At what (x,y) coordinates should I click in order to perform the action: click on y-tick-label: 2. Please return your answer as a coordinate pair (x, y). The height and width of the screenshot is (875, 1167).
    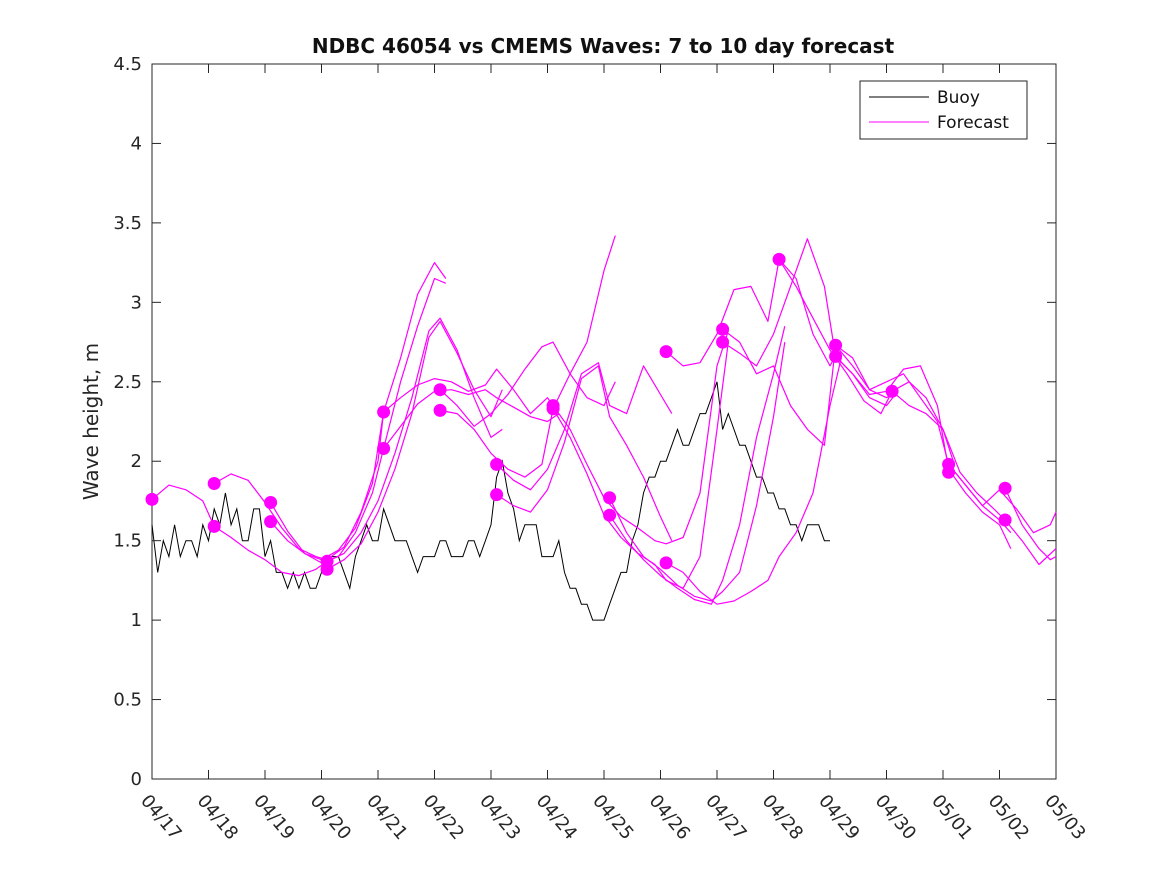
    Looking at the image, I should click on (136, 461).